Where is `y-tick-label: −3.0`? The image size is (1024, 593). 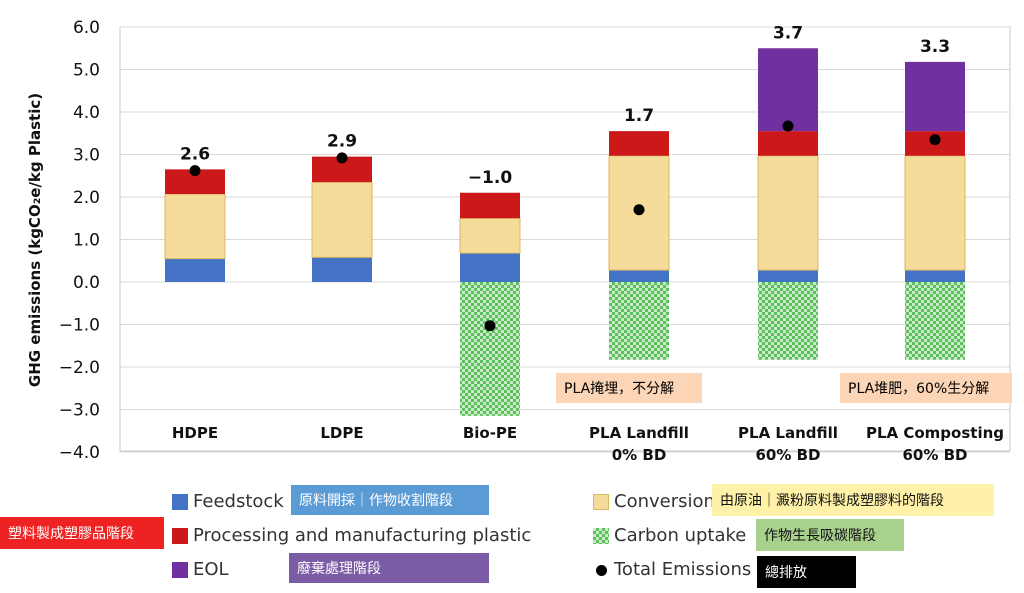
y-tick-label: −3.0 is located at coordinates (79, 411).